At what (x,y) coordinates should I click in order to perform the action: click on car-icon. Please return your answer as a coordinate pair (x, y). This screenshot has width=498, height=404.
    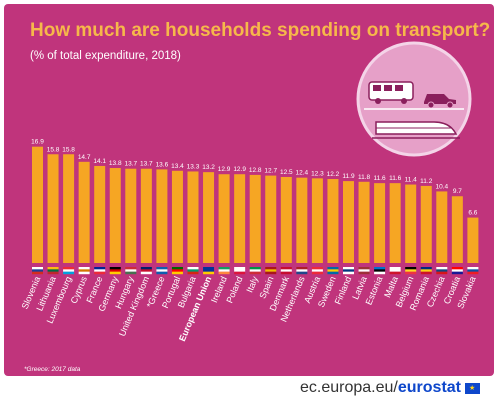
    Looking at the image, I should click on (440, 101).